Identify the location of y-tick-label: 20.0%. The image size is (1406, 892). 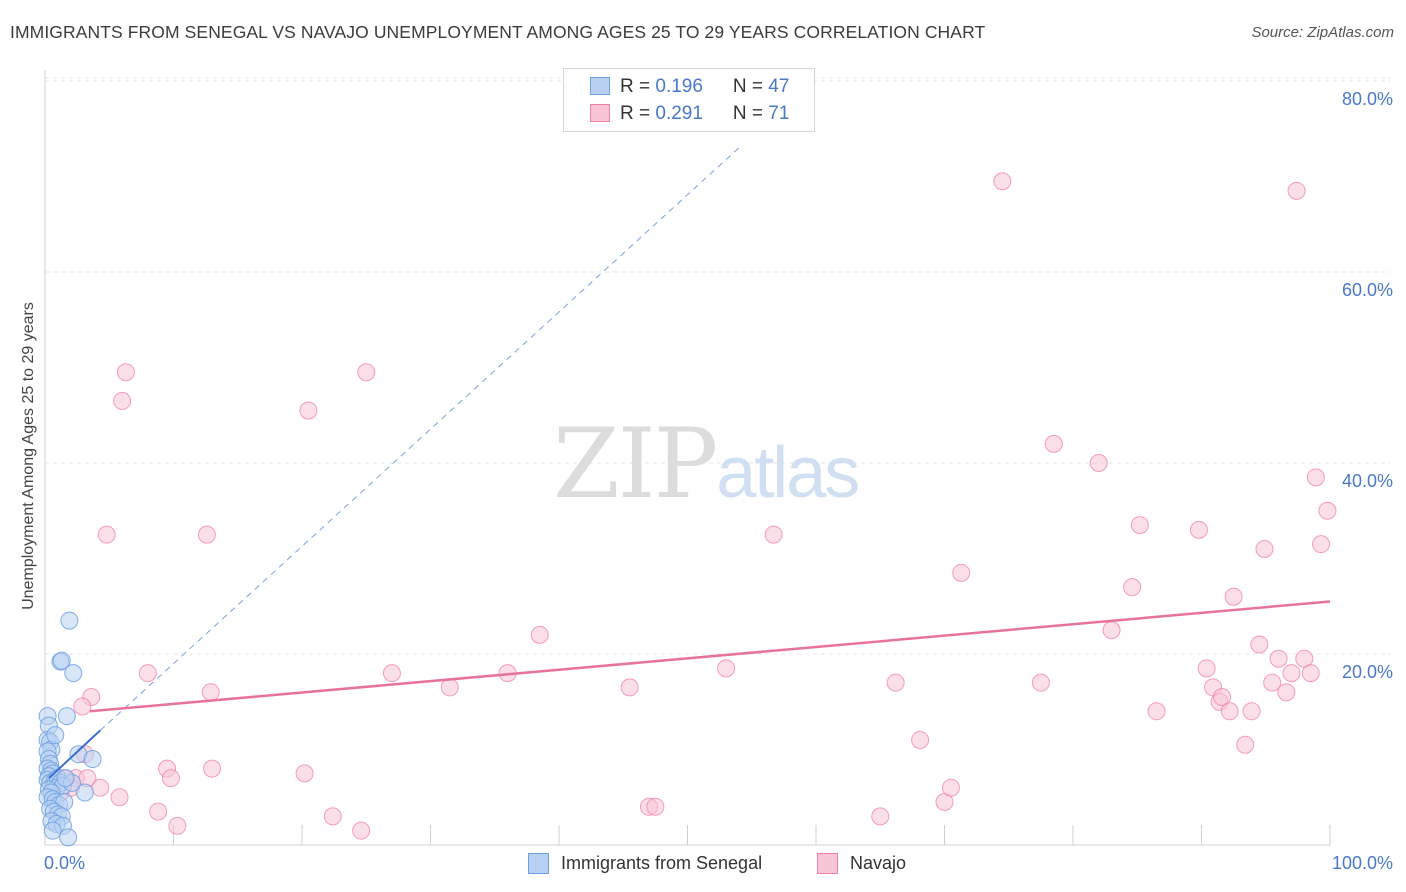
(1367, 672).